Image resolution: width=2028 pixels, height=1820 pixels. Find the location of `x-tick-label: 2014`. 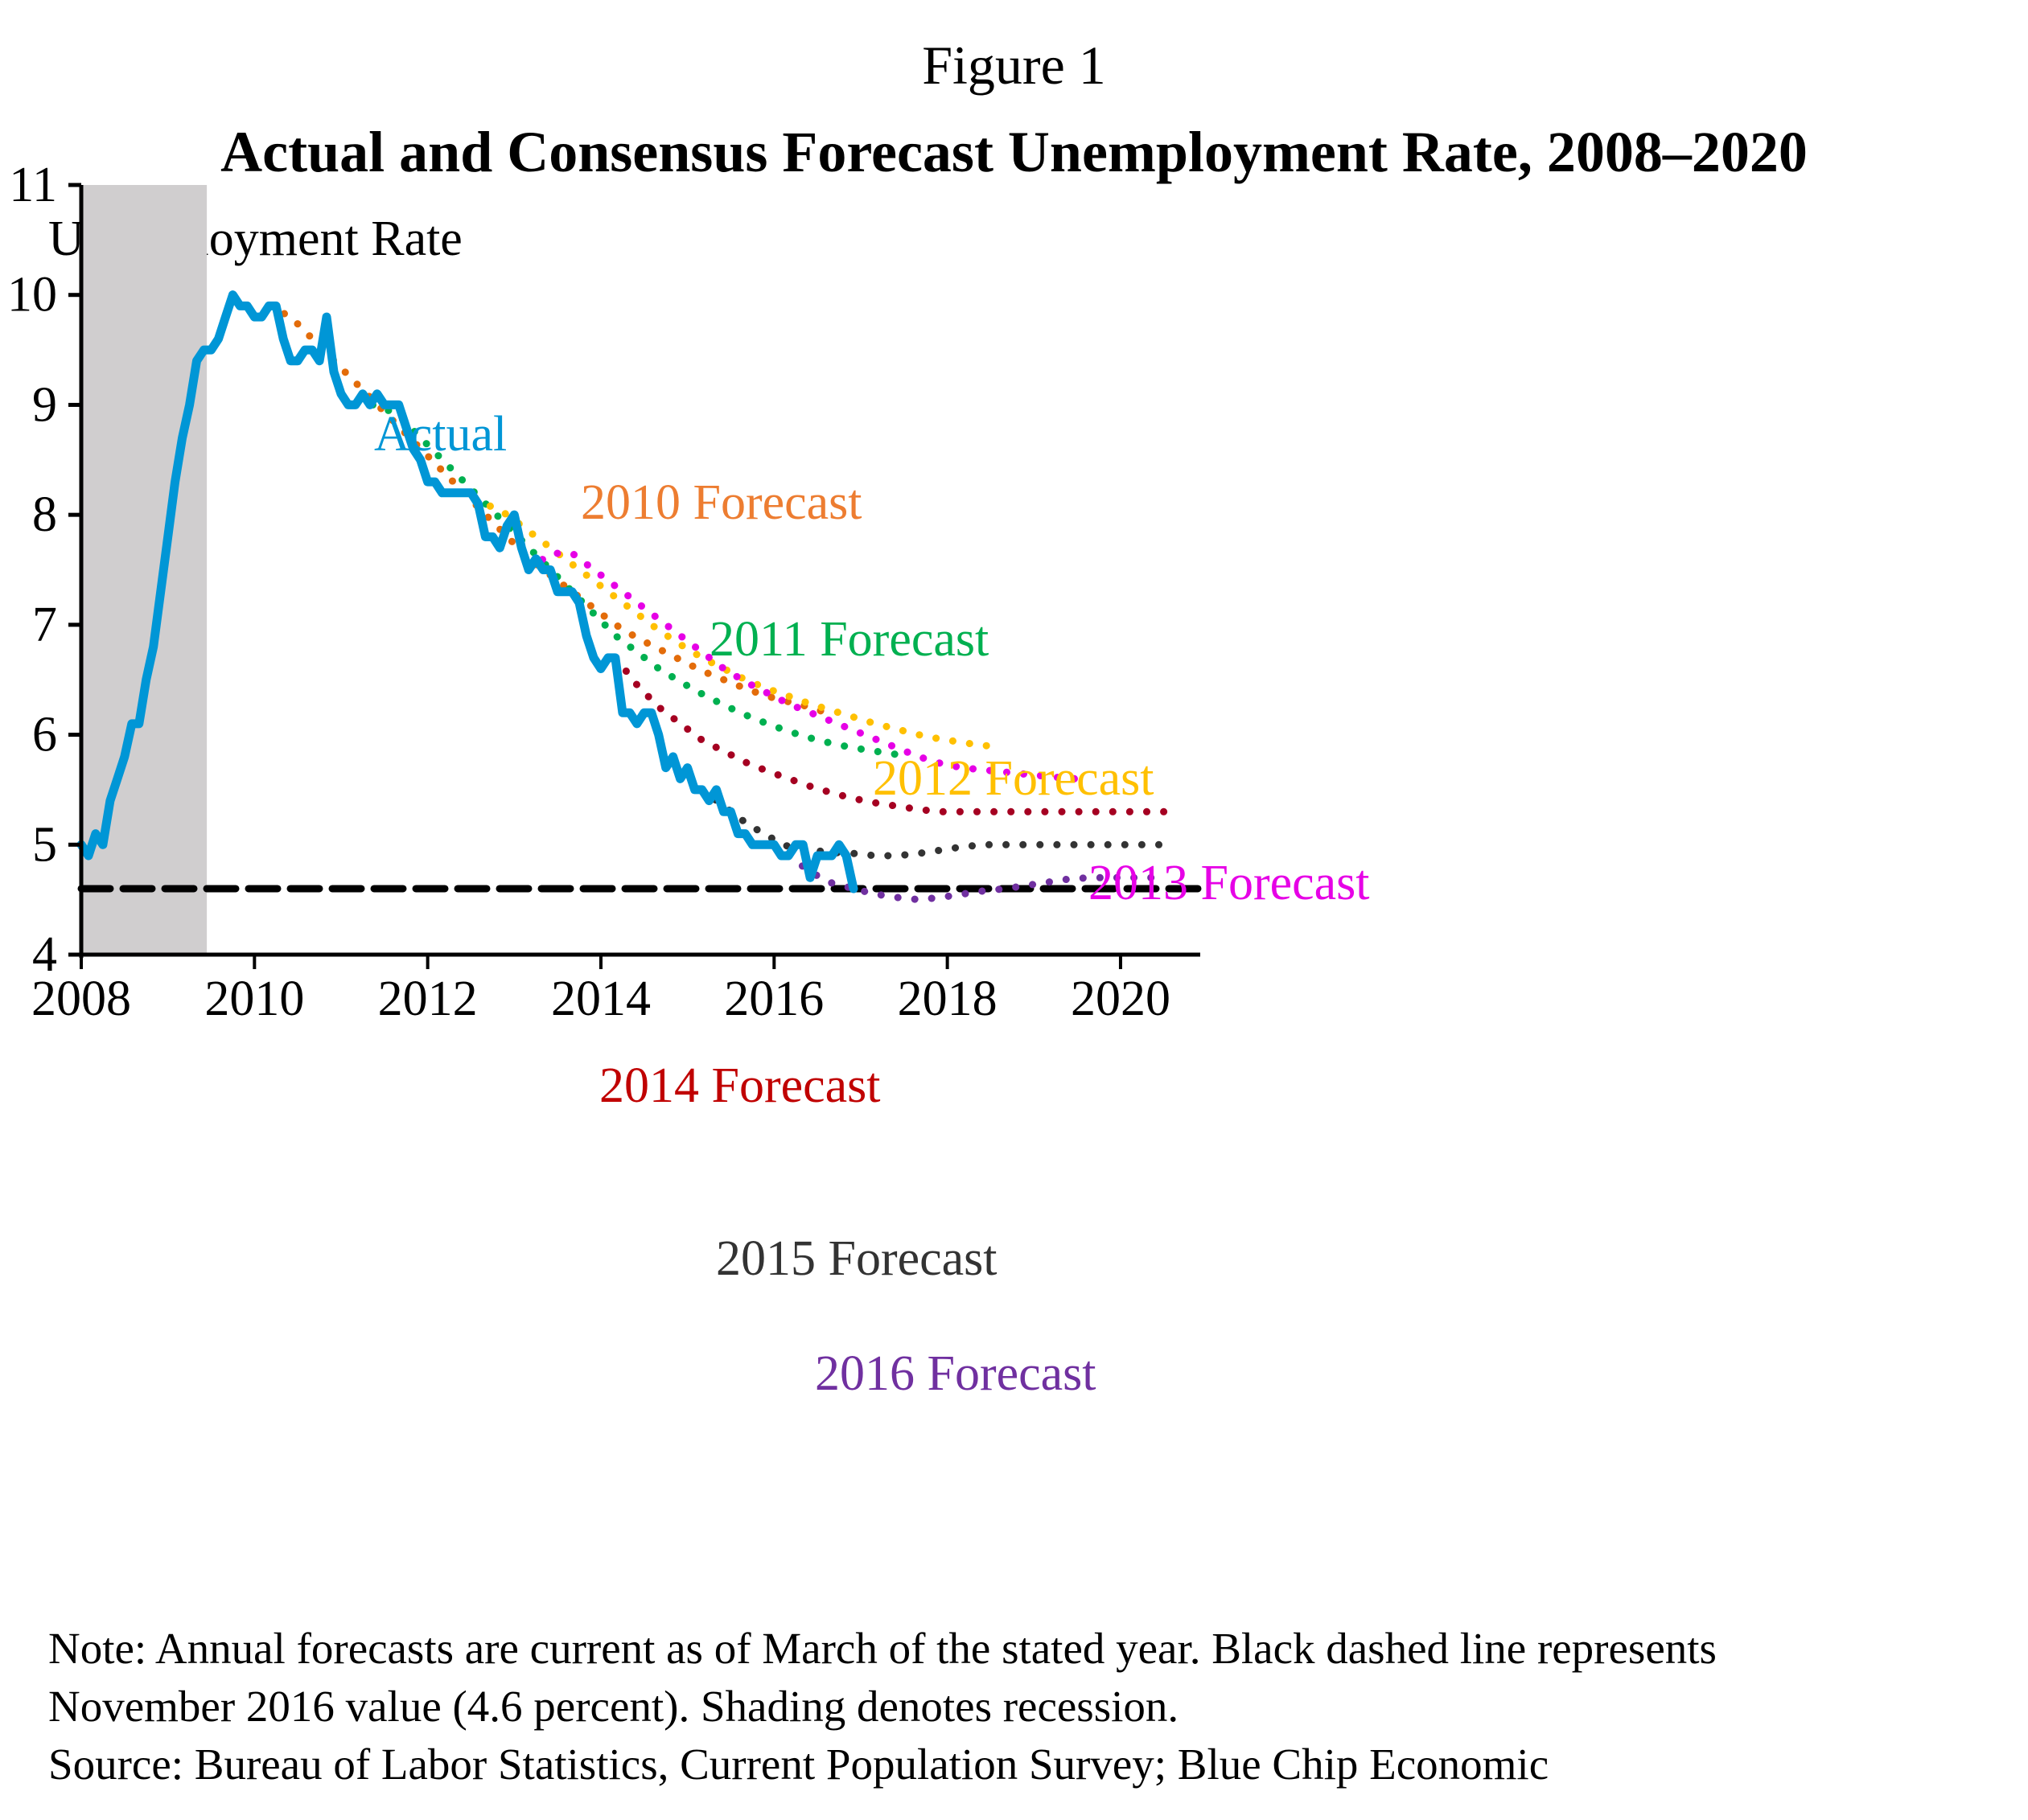

x-tick-label: 2014 is located at coordinates (601, 999).